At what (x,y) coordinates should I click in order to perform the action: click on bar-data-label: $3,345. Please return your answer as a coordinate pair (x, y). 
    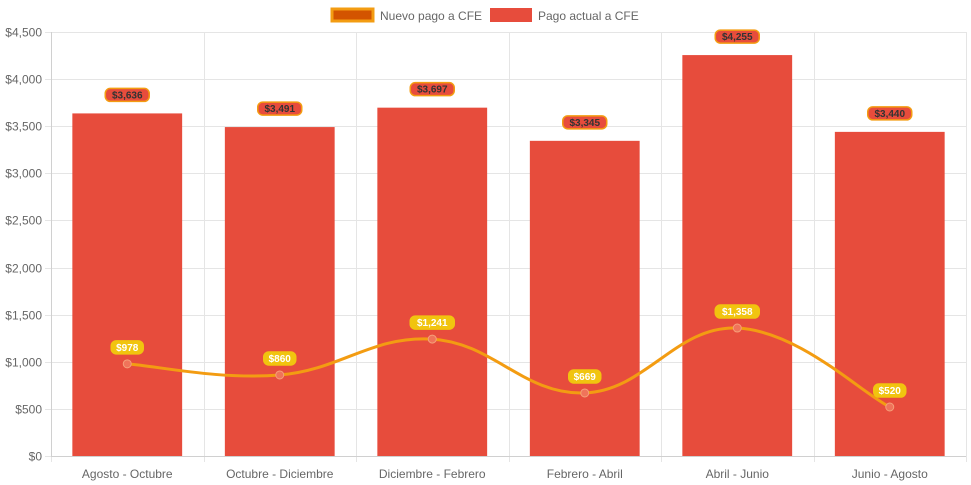
    Looking at the image, I should click on (585, 122).